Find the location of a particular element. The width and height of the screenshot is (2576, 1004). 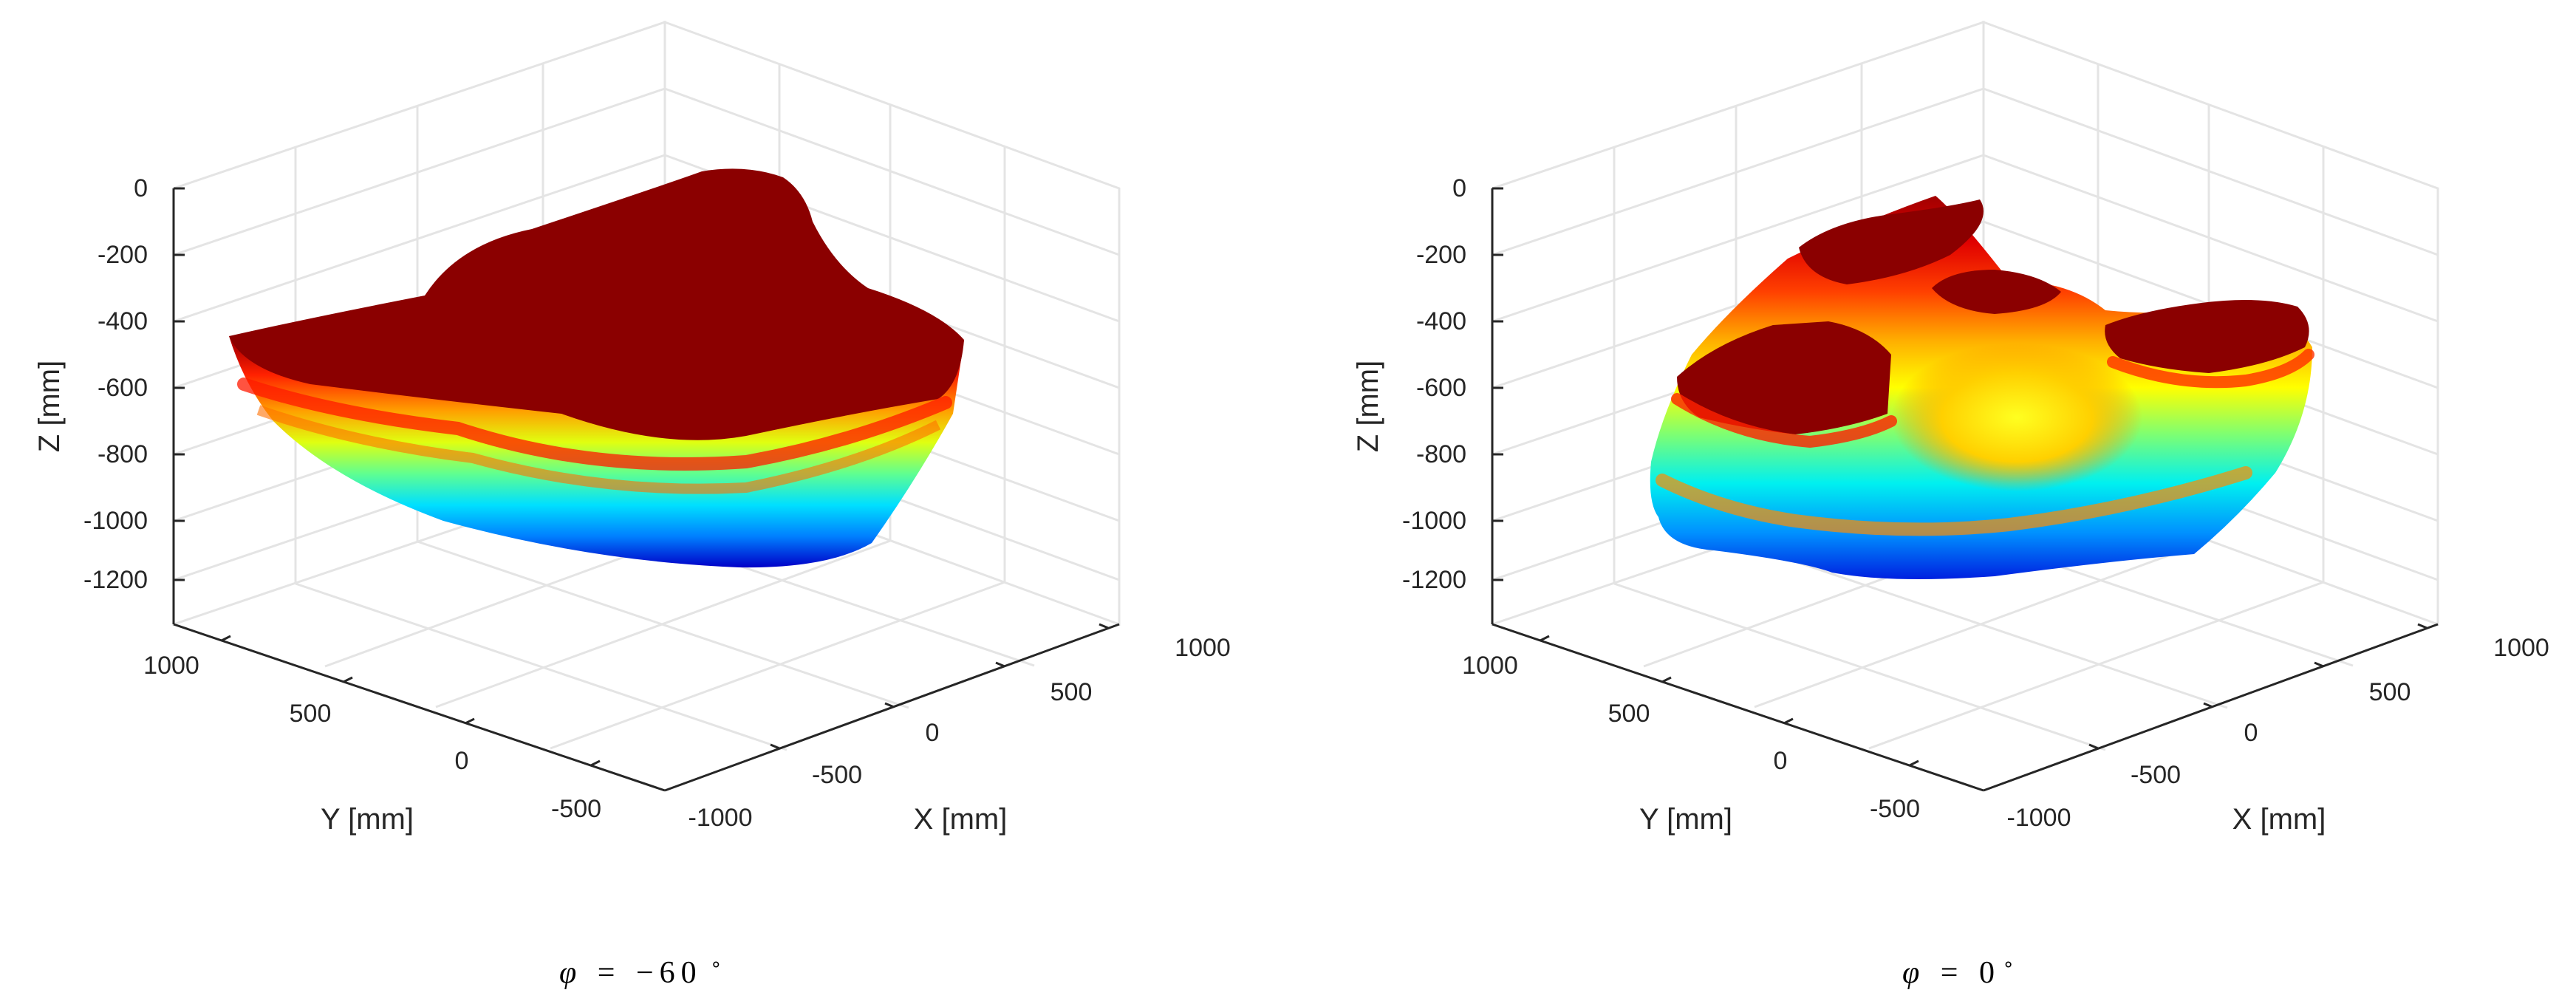

point-cloud-top is located at coordinates (597, 304).